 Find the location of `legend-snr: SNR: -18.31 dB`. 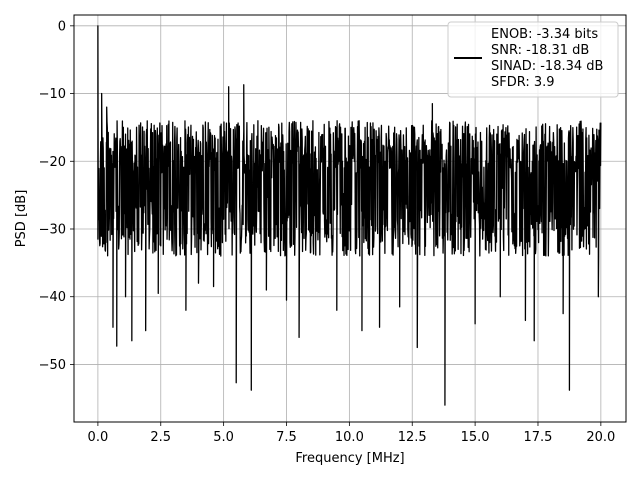

legend-snr: SNR: -18.31 dB is located at coordinates (540, 50).